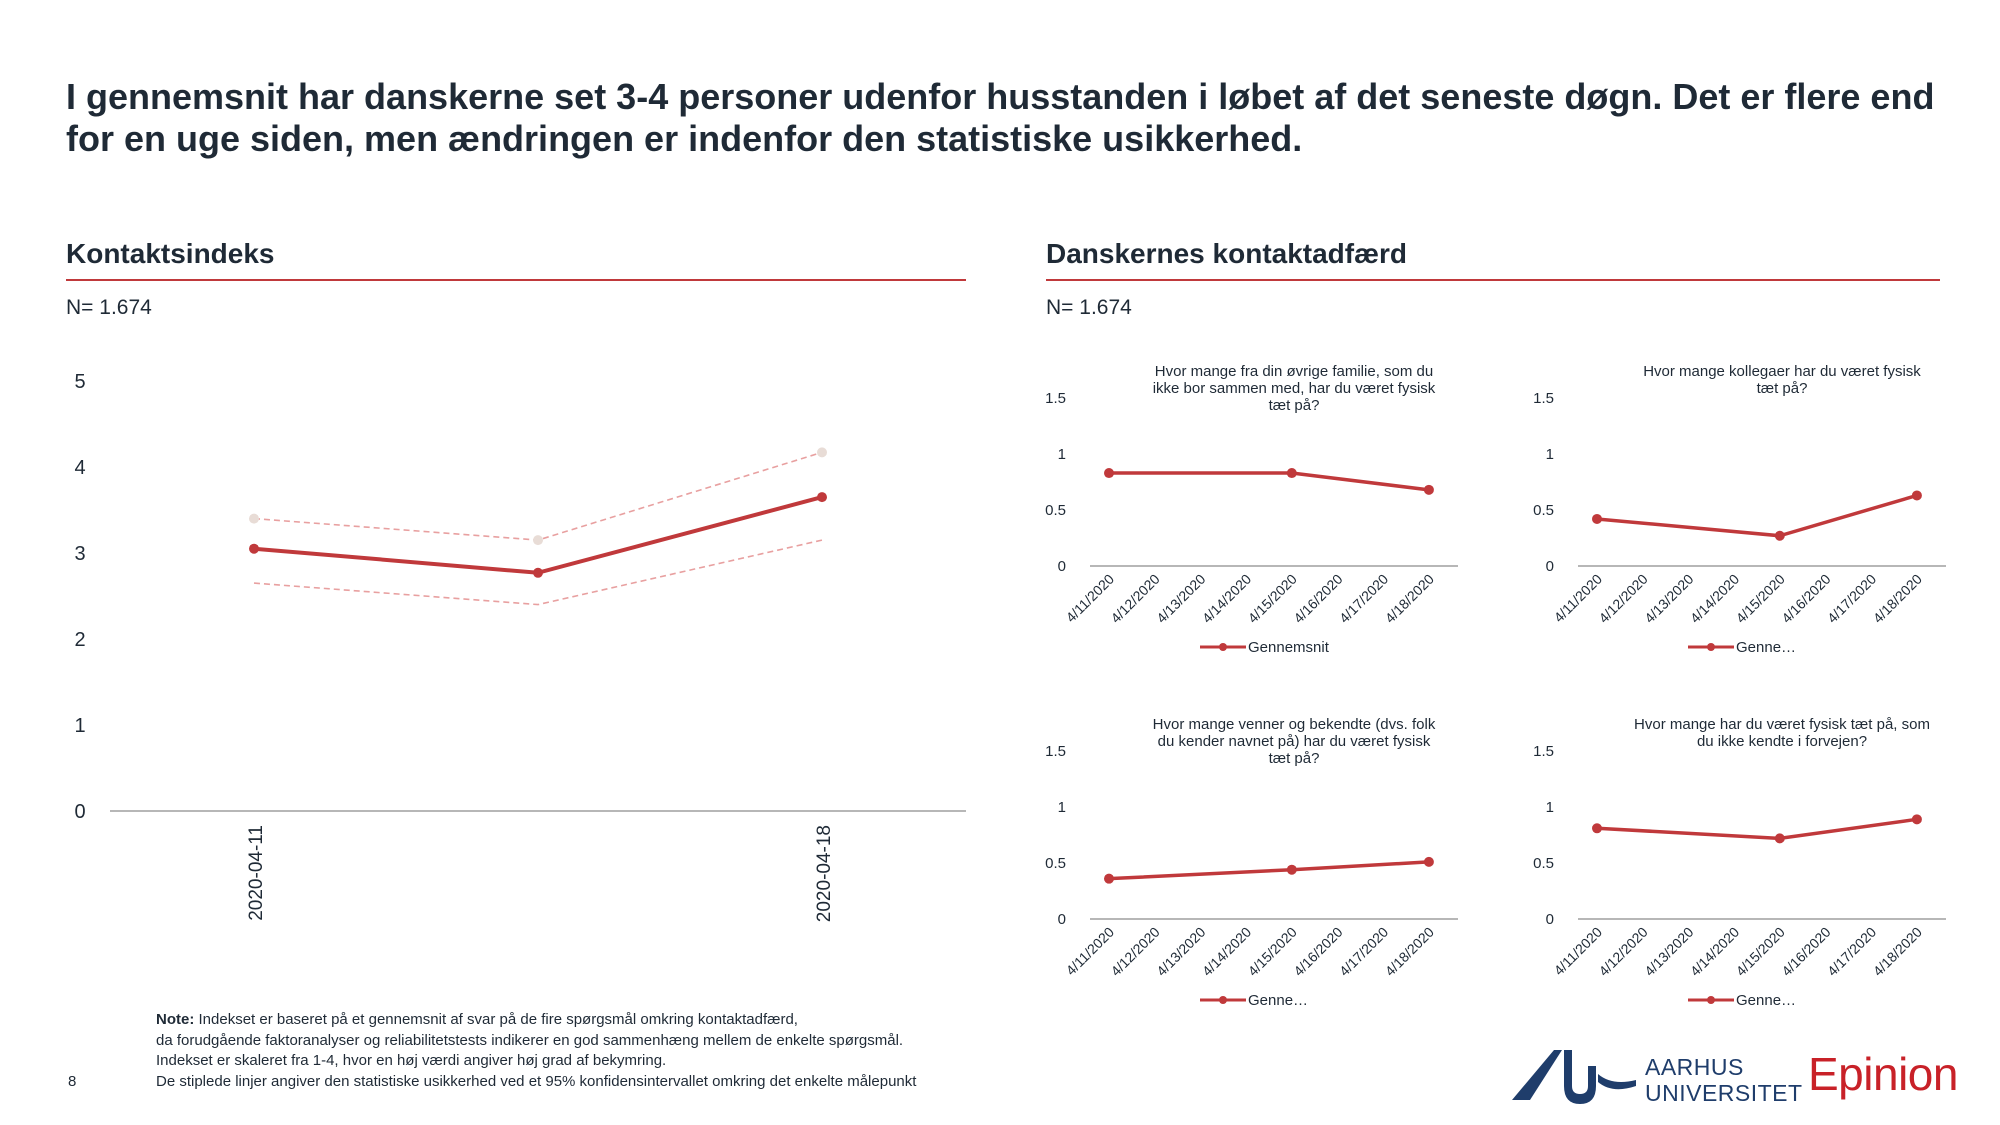 The image size is (2000, 1125). I want to click on x-tick-label: 4/17/2020, so click(1364, 952).